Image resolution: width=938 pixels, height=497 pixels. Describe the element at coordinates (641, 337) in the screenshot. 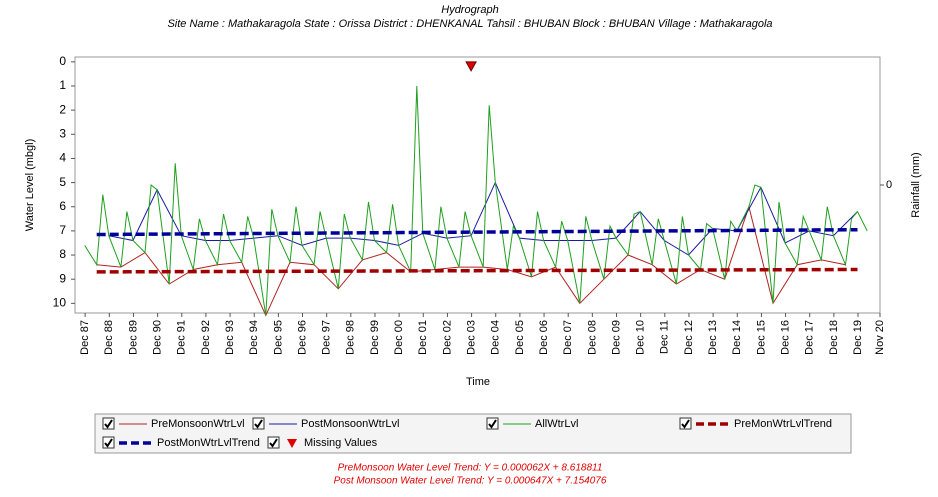

I see `x-tick-label: Dec 10` at that location.